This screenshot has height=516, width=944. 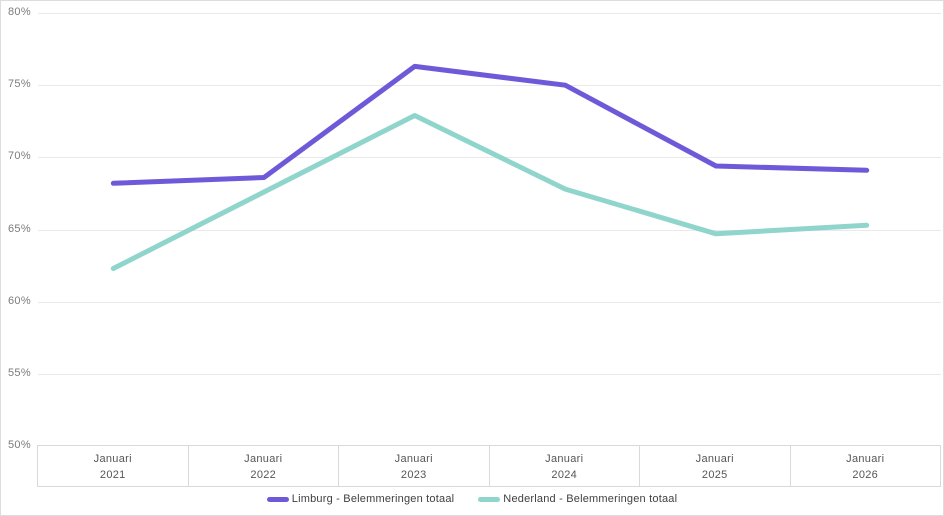 I want to click on x-tick-cell: Januari 2025, so click(x=715, y=466).